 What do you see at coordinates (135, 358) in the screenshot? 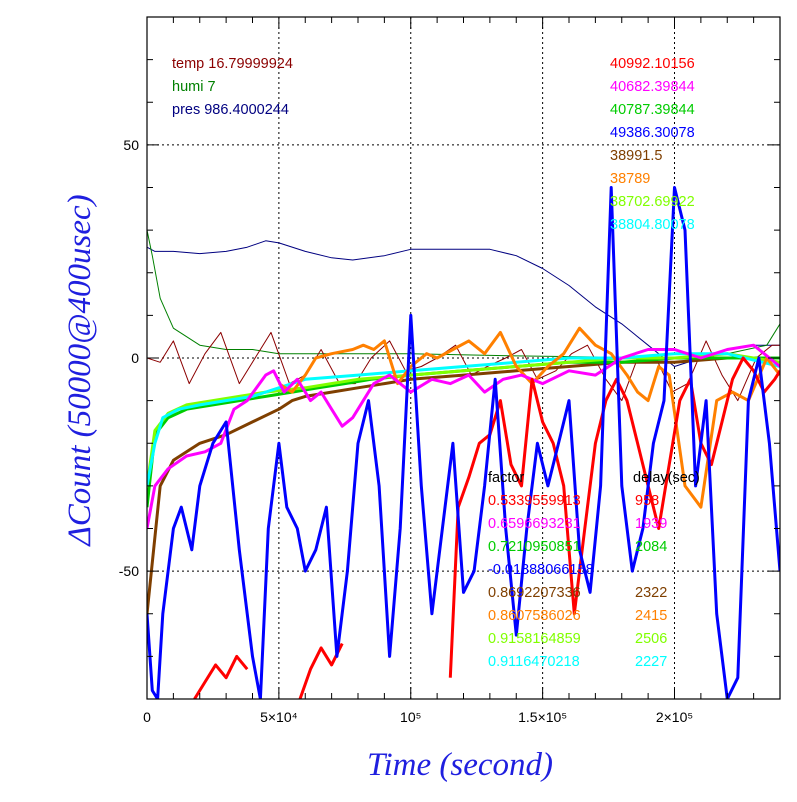
I see `y-tick-label: 0` at bounding box center [135, 358].